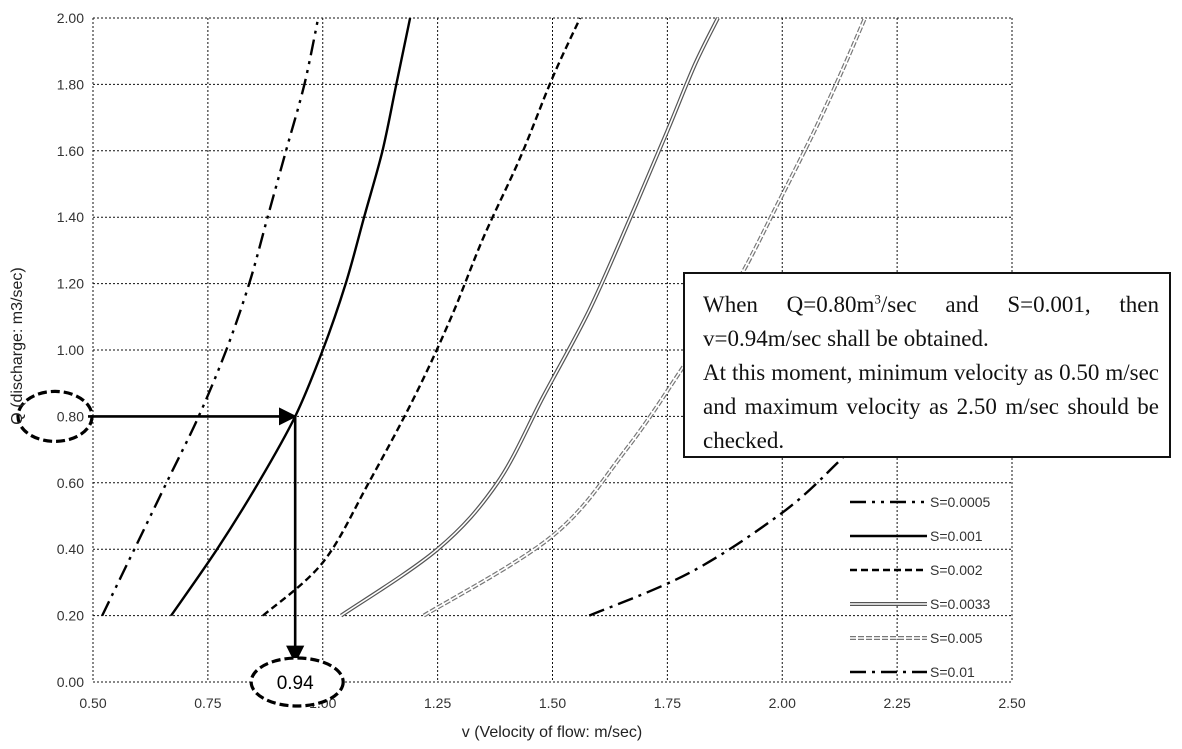  I want to click on y-tick-label: 0.00, so click(70, 682).